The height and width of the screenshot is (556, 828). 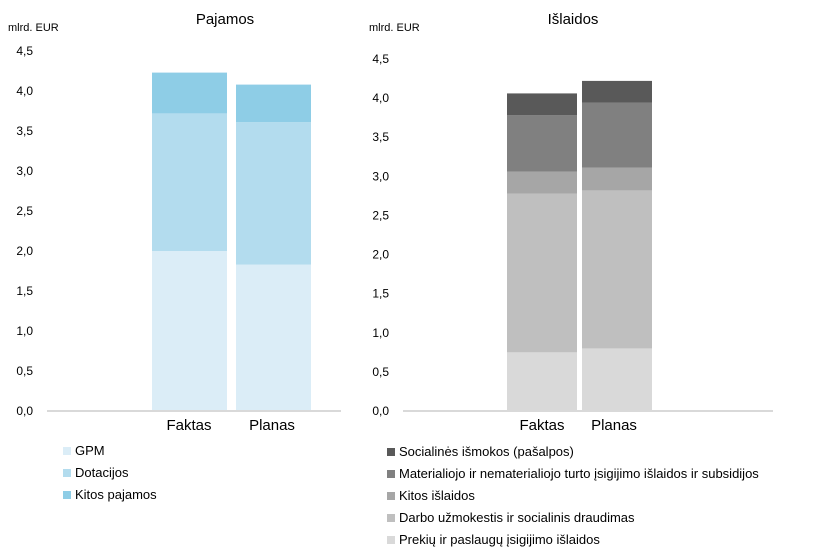 What do you see at coordinates (225, 19) in the screenshot?
I see `chart-title: Pajamos` at bounding box center [225, 19].